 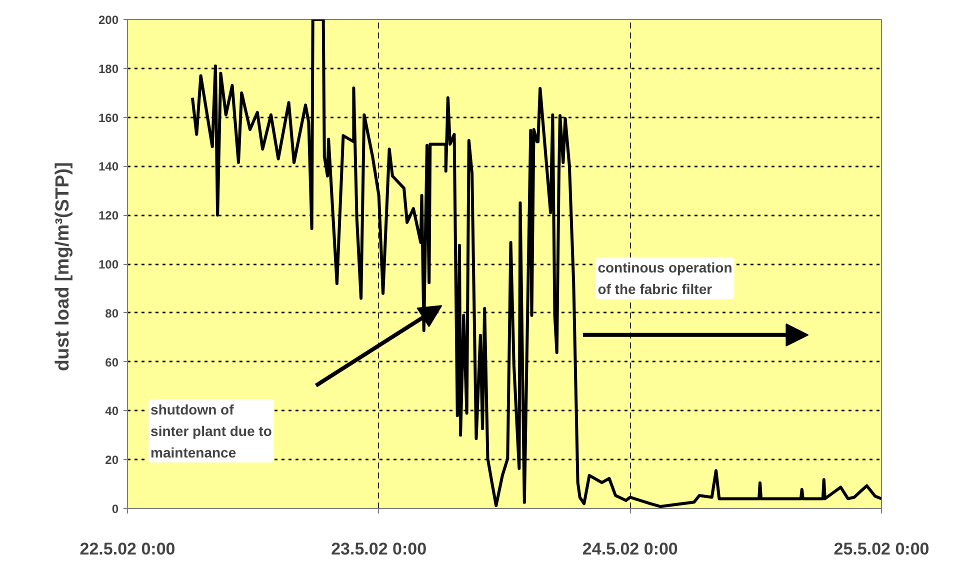 What do you see at coordinates (108, 215) in the screenshot?
I see `y-tick-label: 120` at bounding box center [108, 215].